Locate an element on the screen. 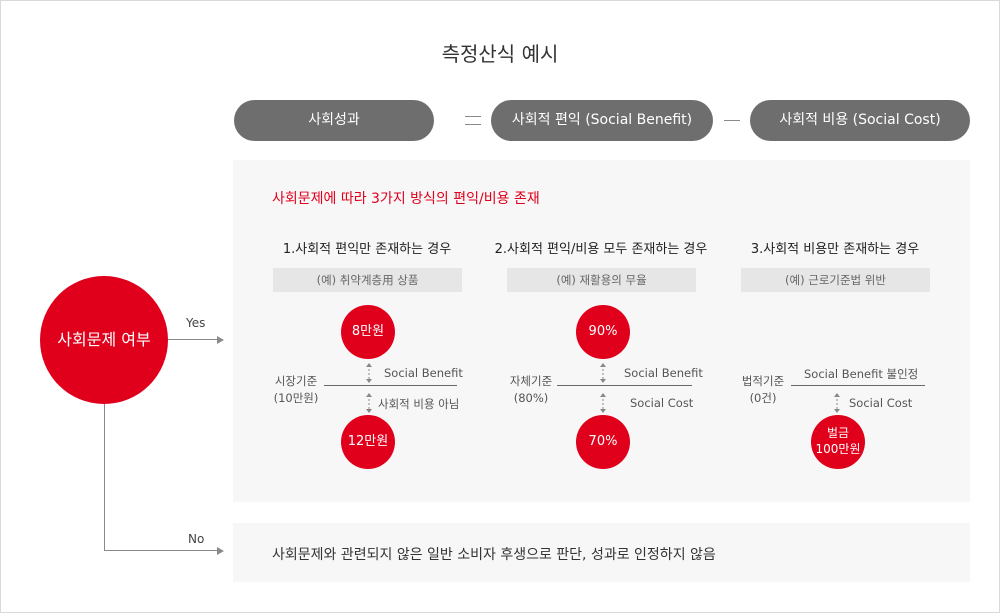 The height and width of the screenshot is (613, 1000). case-3-bottom-circle: 벌금 100만원 is located at coordinates (838, 442).